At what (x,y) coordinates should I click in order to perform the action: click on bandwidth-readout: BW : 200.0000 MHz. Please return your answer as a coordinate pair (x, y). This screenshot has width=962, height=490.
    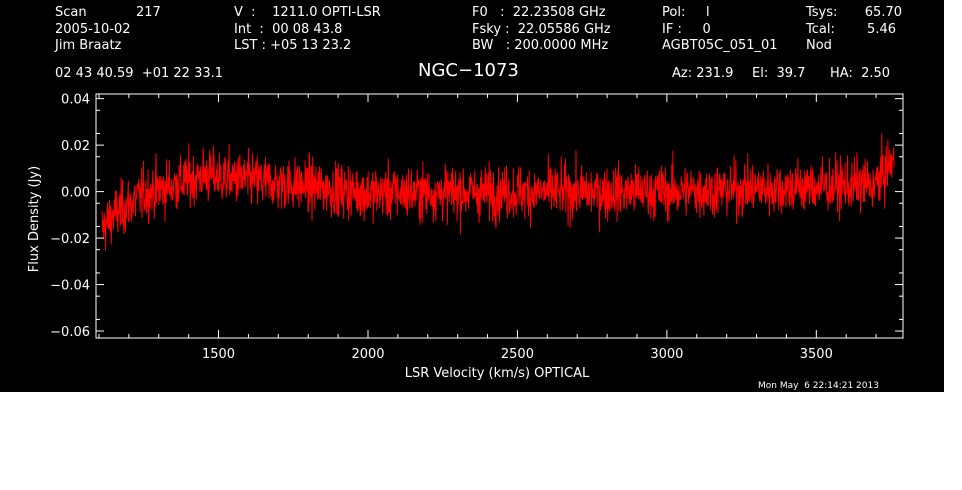
    Looking at the image, I should click on (540, 45).